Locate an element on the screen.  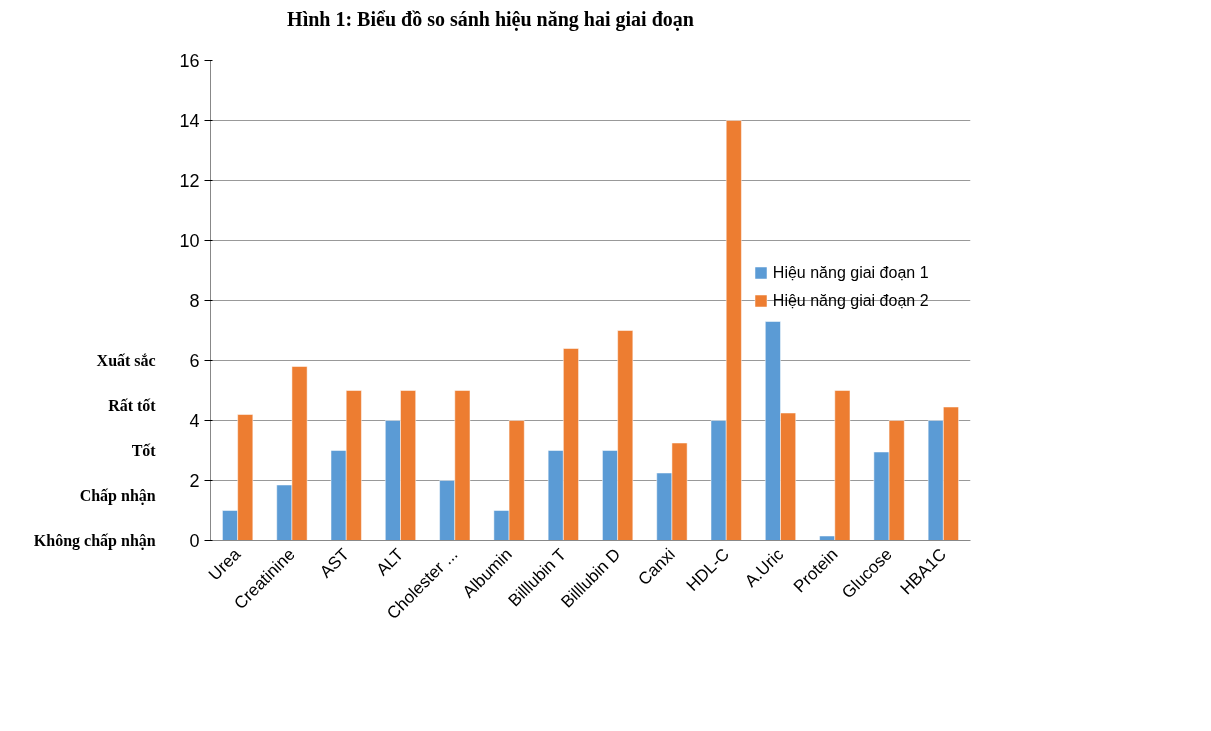
text: Tốt is located at coordinates (144, 450).